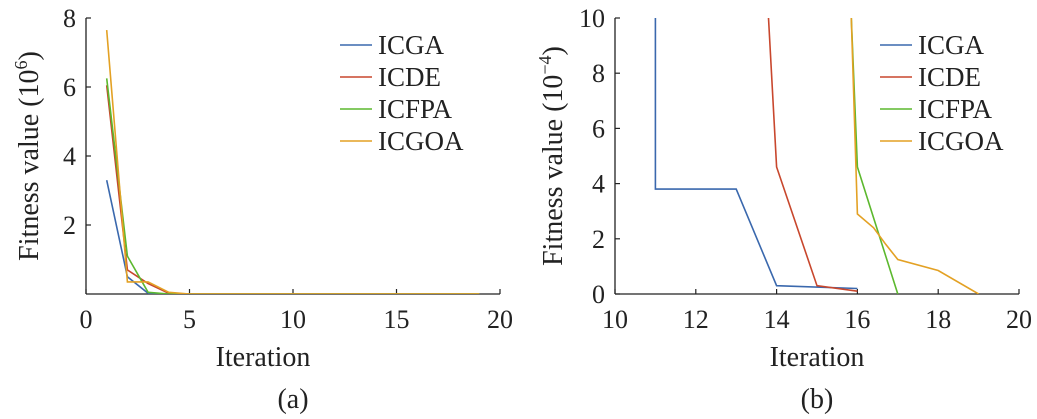 The image size is (1037, 419). What do you see at coordinates (777, 319) in the screenshot?
I see `x-tick-label: 14` at bounding box center [777, 319].